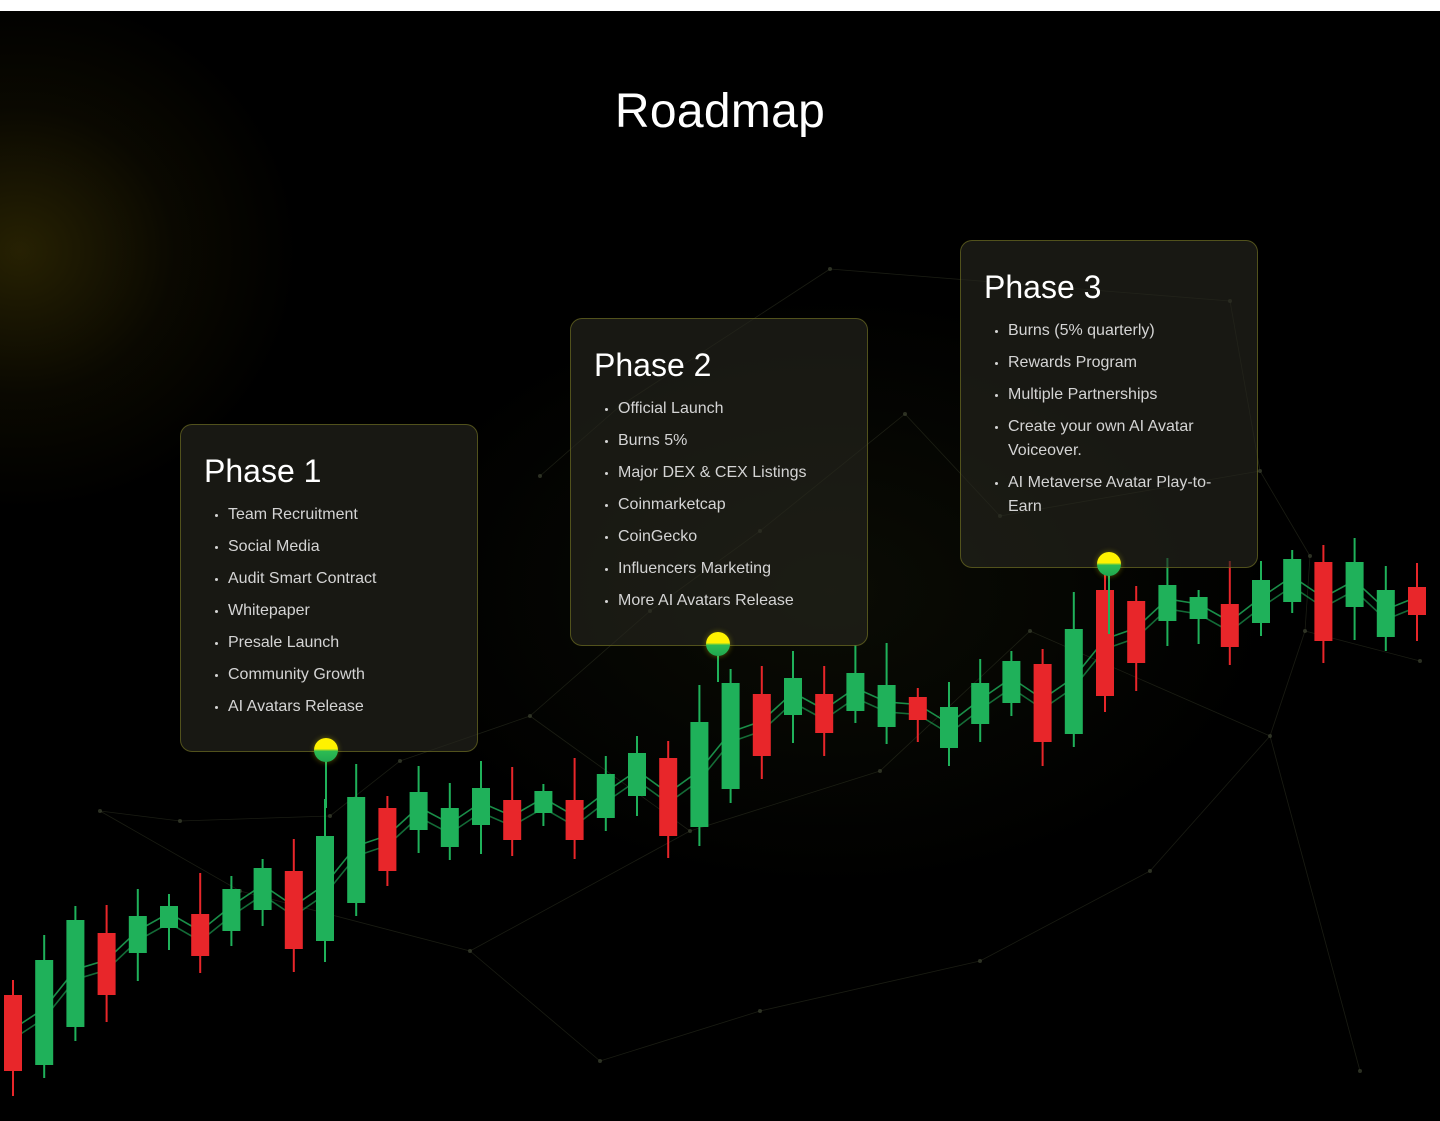 The width and height of the screenshot is (1440, 1121). What do you see at coordinates (1109, 564) in the screenshot?
I see `phase-3-marker-icon` at bounding box center [1109, 564].